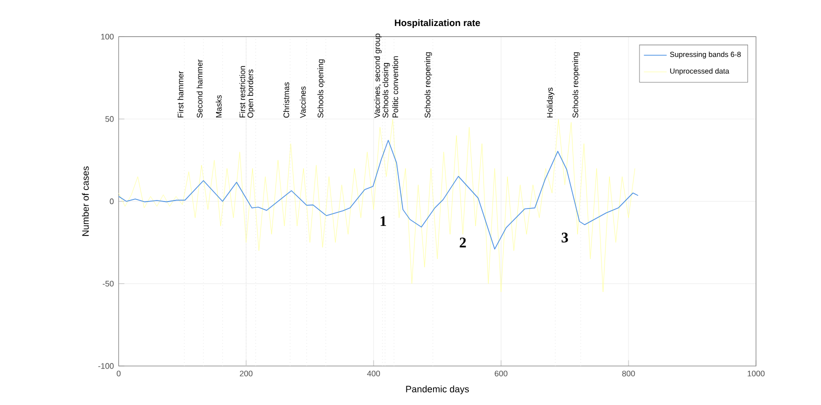 This screenshot has height=405, width=821. What do you see at coordinates (756, 373) in the screenshot?
I see `x-tick-label: 1000` at bounding box center [756, 373].